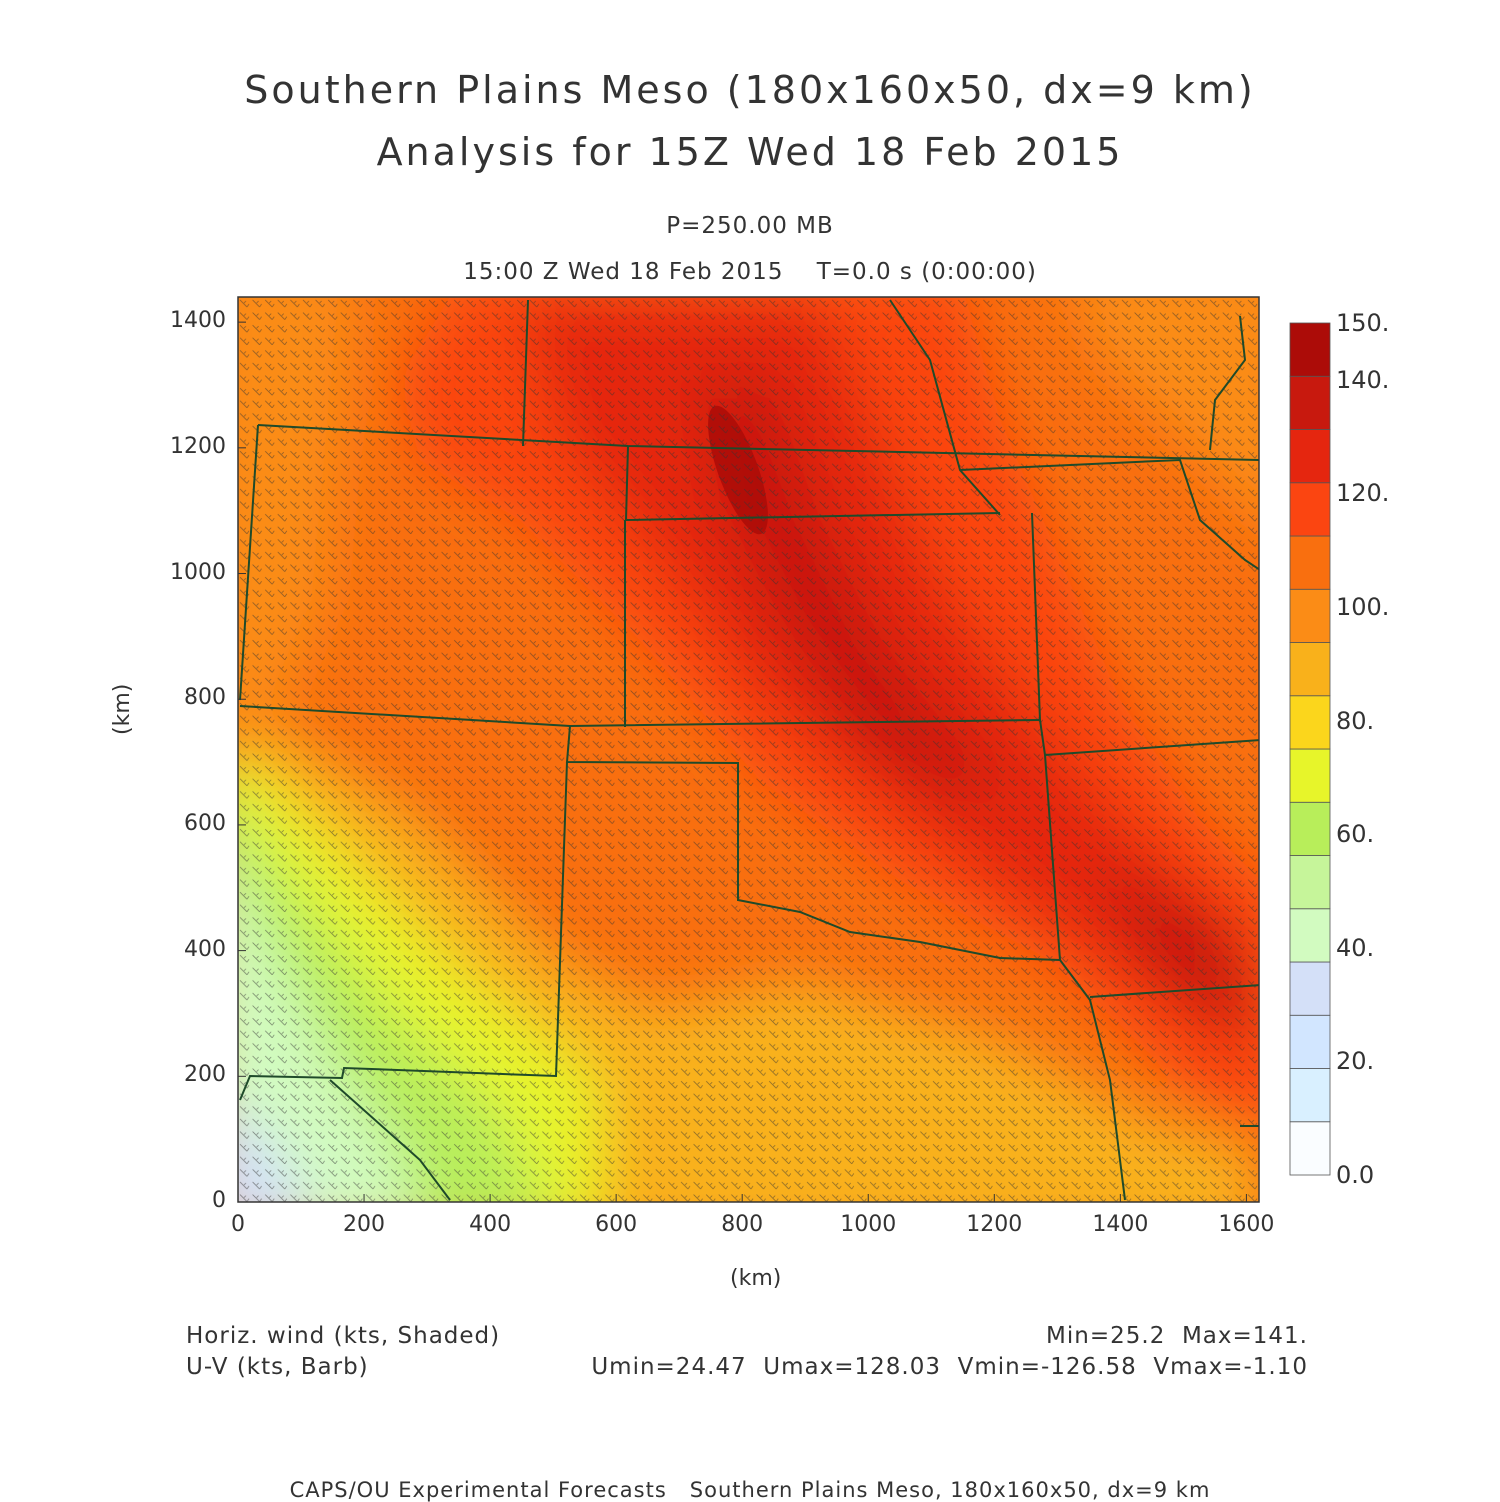 The height and width of the screenshot is (1502, 1500). What do you see at coordinates (198, 446) in the screenshot?
I see `y-tick-label: 1200` at bounding box center [198, 446].